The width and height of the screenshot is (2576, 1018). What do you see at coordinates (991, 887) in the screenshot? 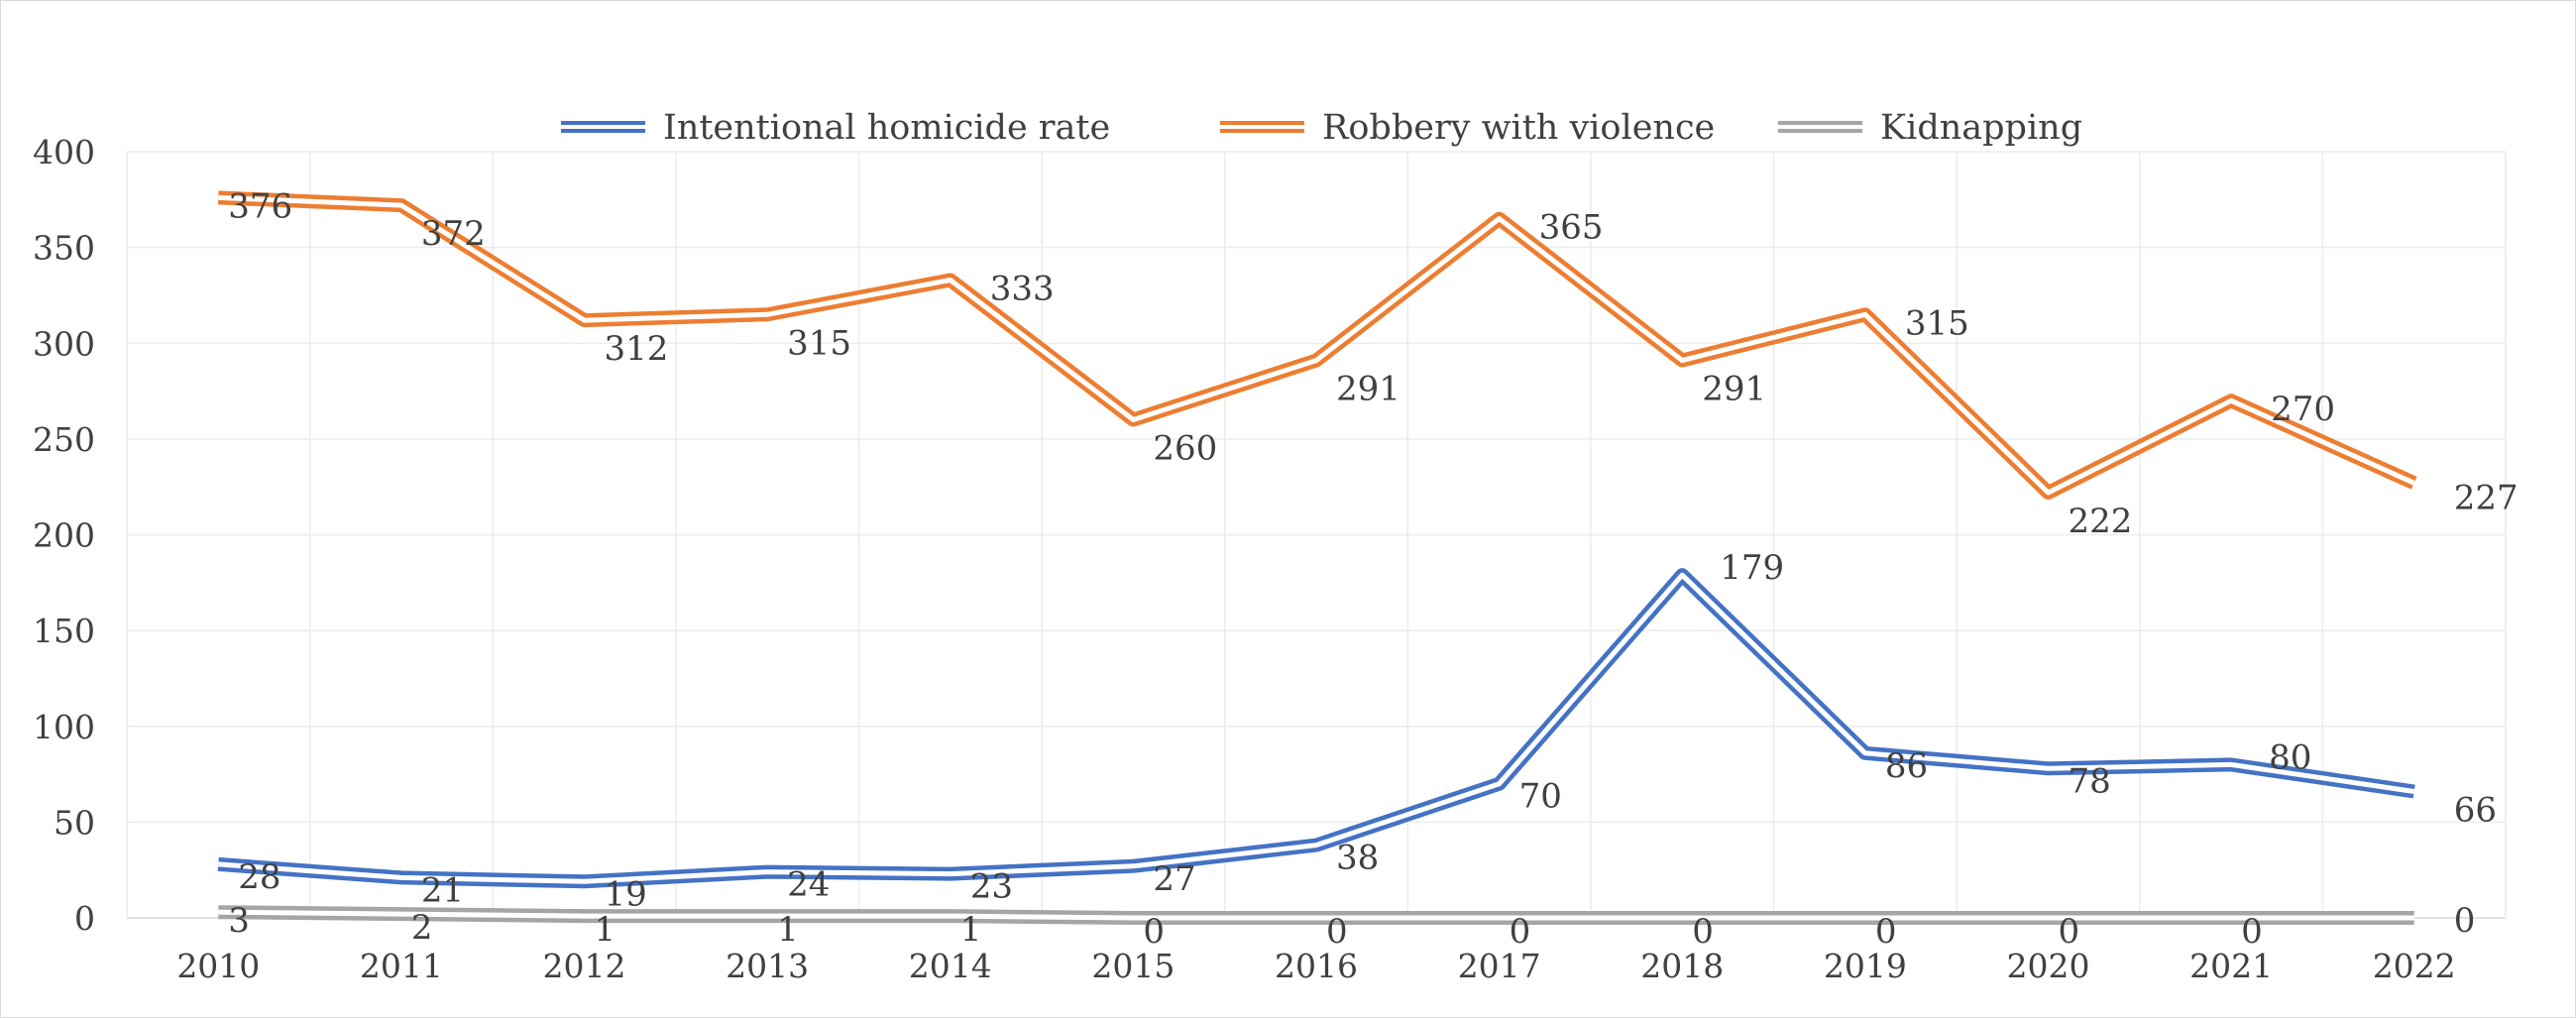
I see `data-label-intentional-homicide-rate: 23` at bounding box center [991, 887].